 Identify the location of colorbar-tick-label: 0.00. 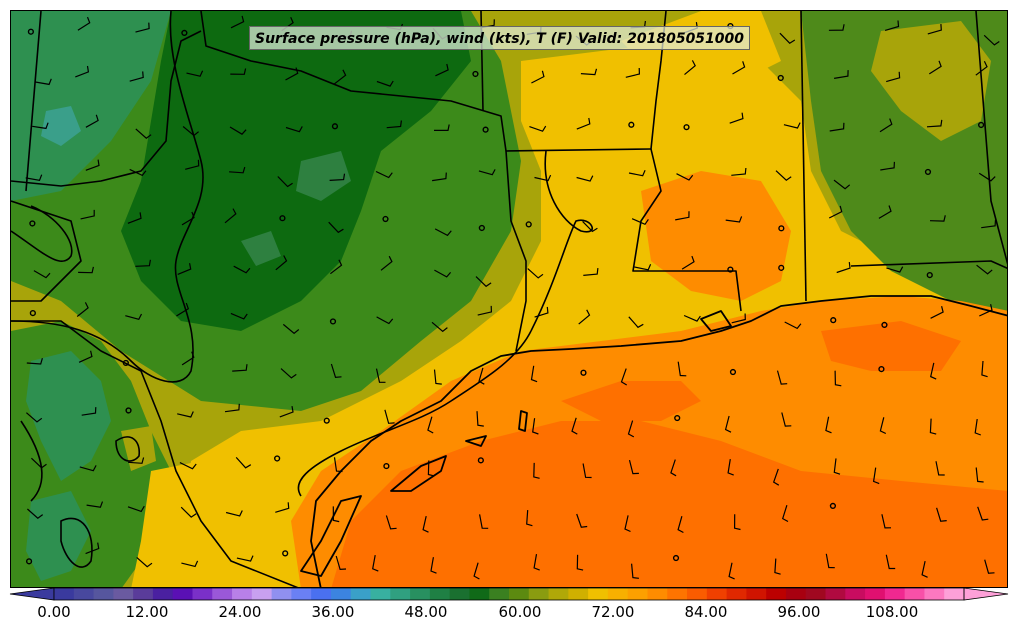
(54, 612).